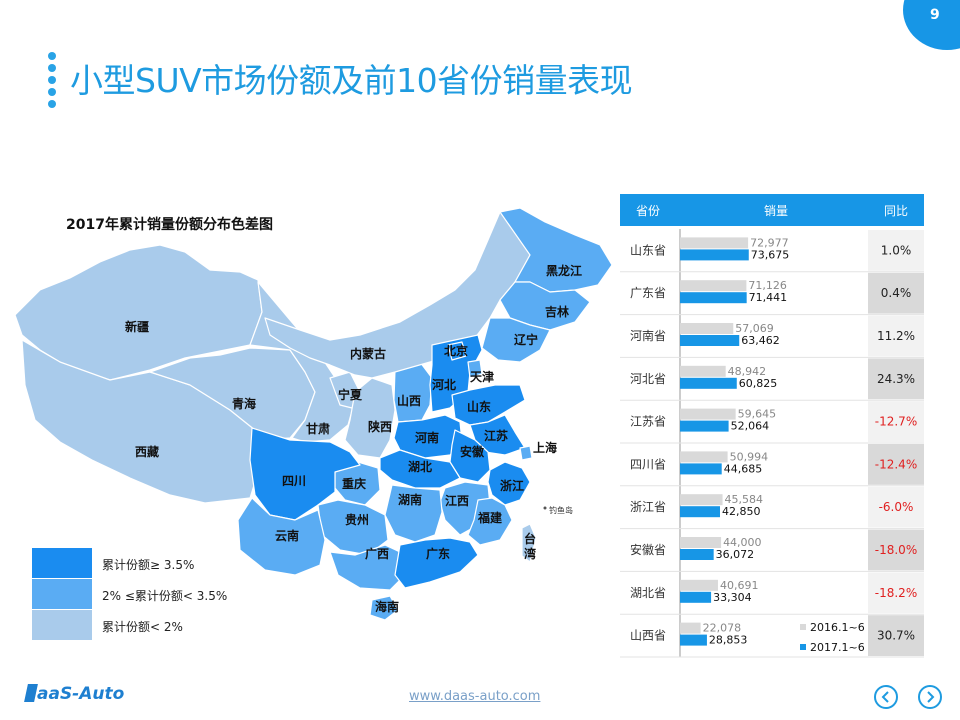 Image resolution: width=960 pixels, height=720 pixels. What do you see at coordinates (896, 211) in the screenshot?
I see `header-yoy: 同比` at bounding box center [896, 211].